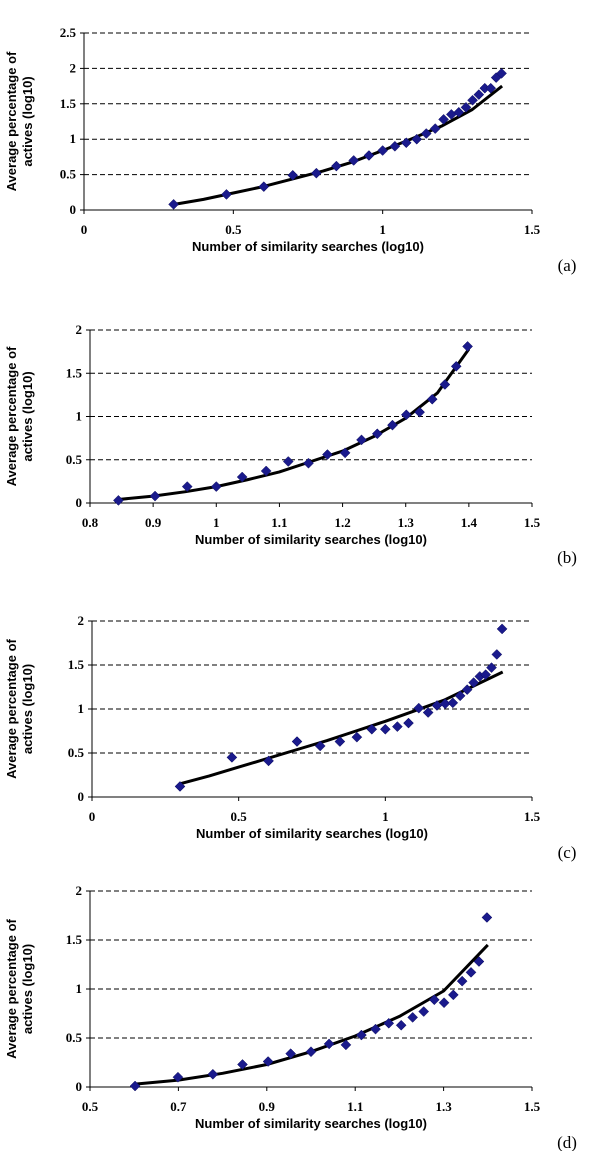  What do you see at coordinates (567, 557) in the screenshot?
I see `panel-label: (b)` at bounding box center [567, 557].